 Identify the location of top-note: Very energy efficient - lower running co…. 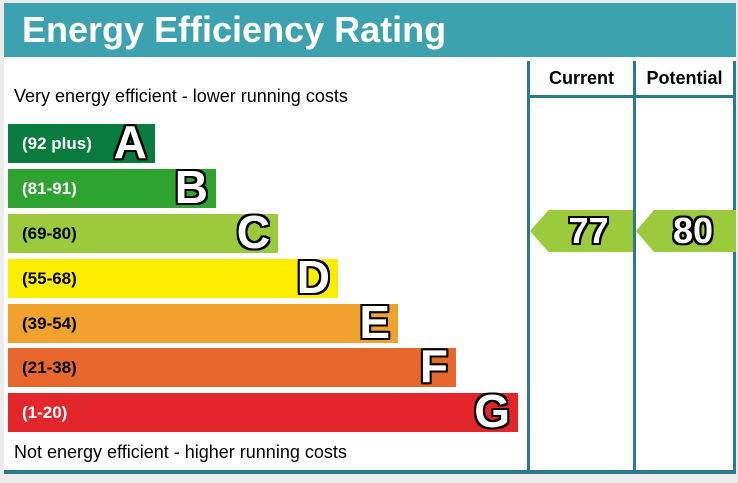
(181, 96).